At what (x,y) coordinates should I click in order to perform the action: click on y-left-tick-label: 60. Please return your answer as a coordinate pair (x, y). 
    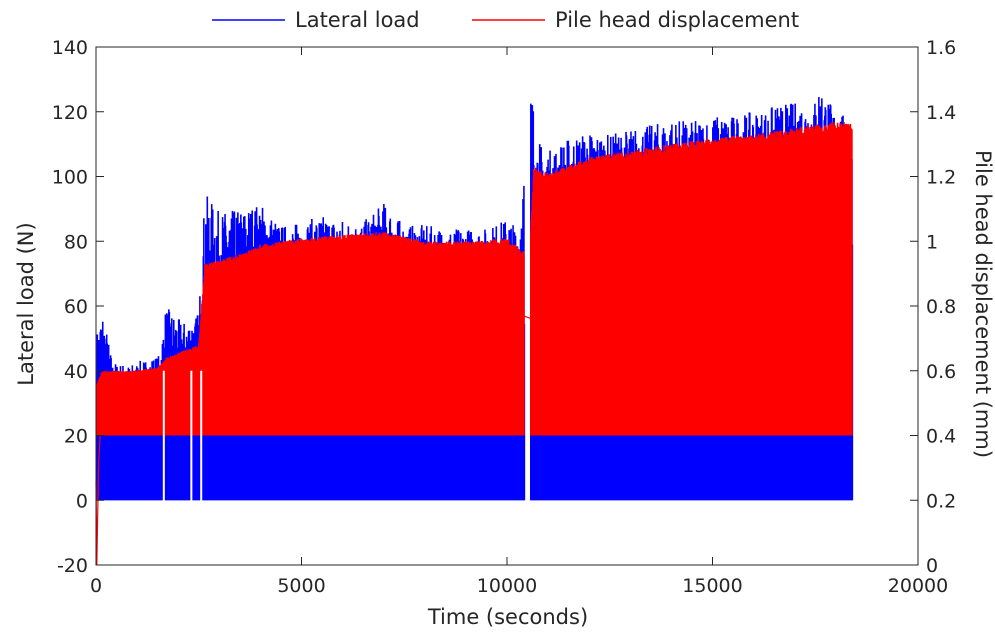
    Looking at the image, I should click on (76, 307).